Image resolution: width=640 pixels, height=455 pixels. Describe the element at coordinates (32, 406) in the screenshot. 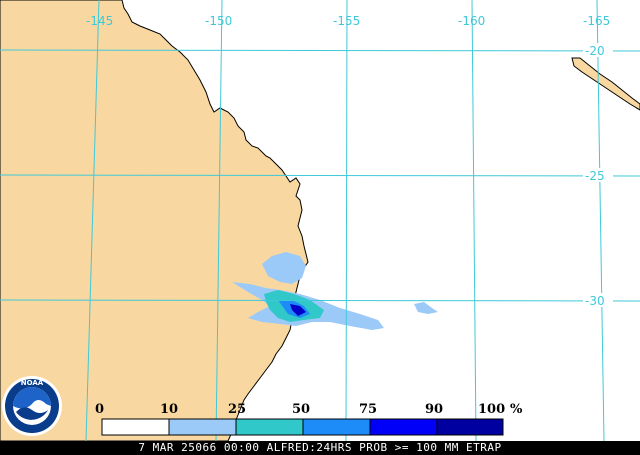

I see `noaa-logo: NOAA` at that location.